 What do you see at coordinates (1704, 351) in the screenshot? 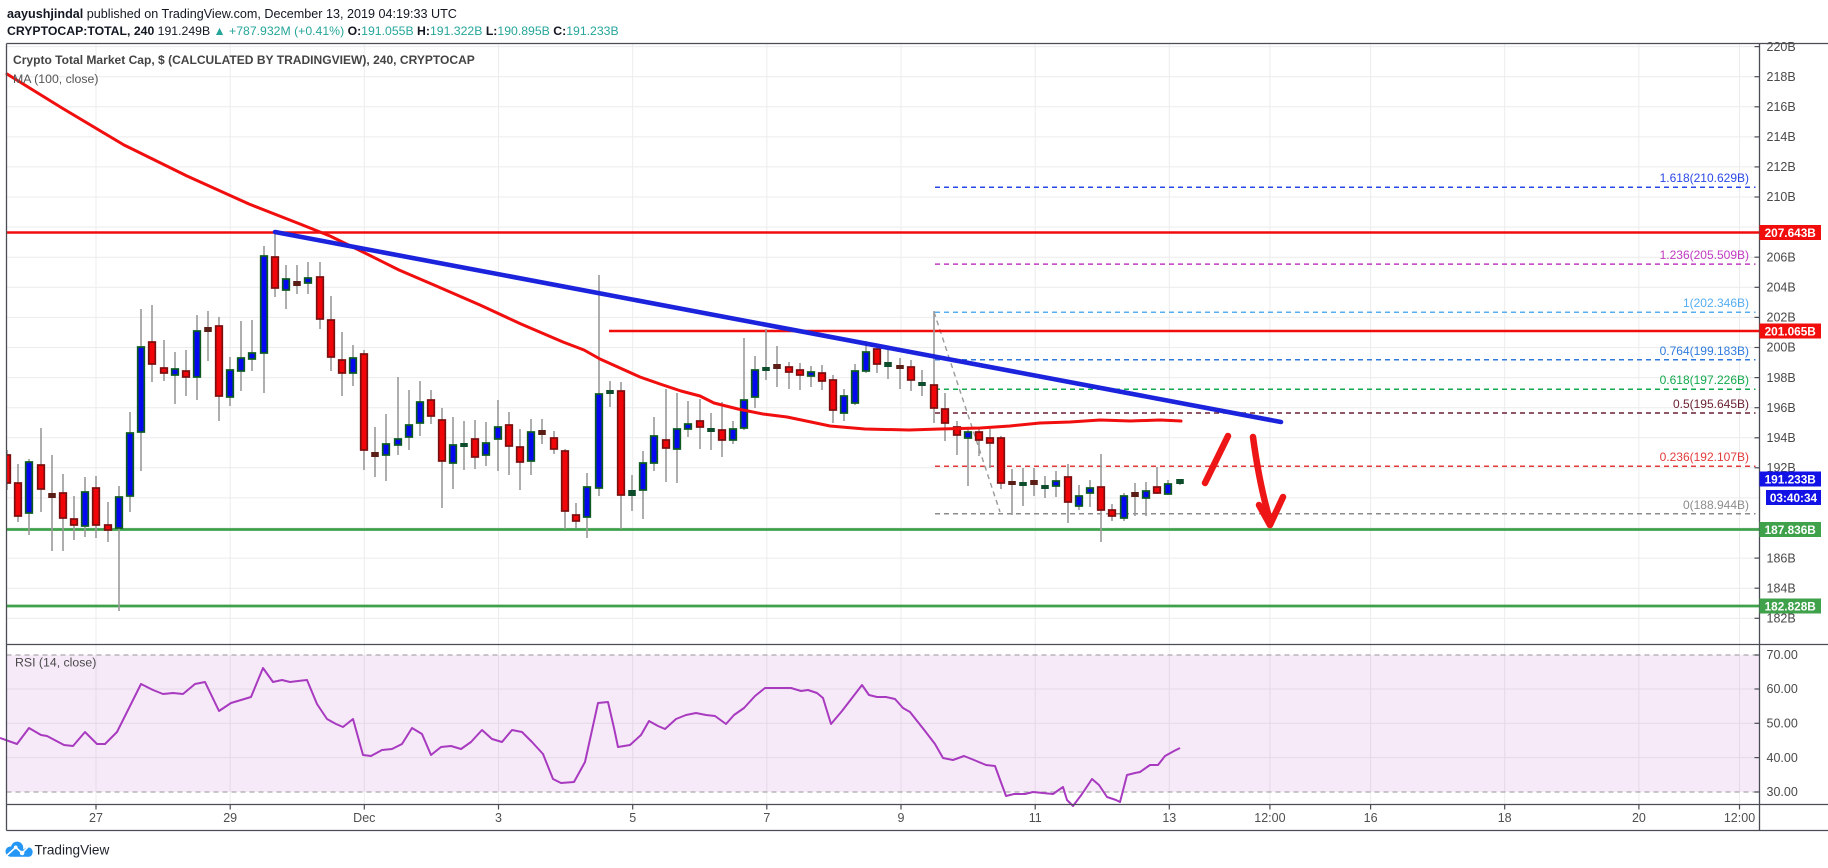
I see `svg-text: 0.764(199.183B)` at bounding box center [1704, 351].